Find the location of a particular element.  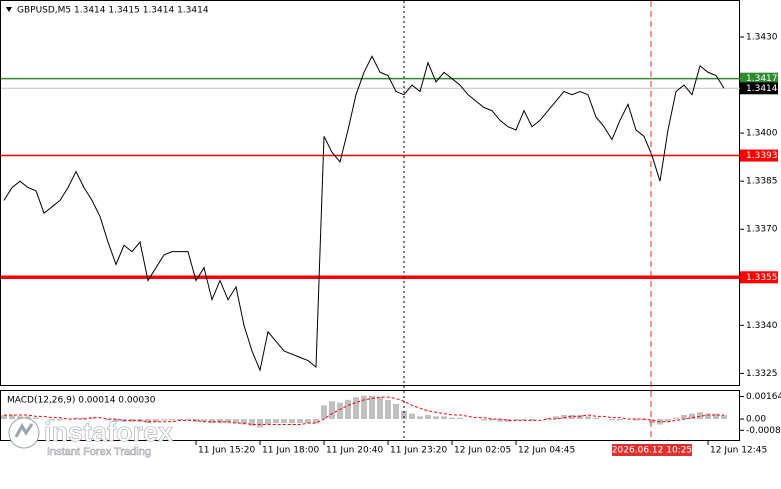

macd-title: MACD(12,26,9) 0.00014 0.00030 is located at coordinates (81, 401).